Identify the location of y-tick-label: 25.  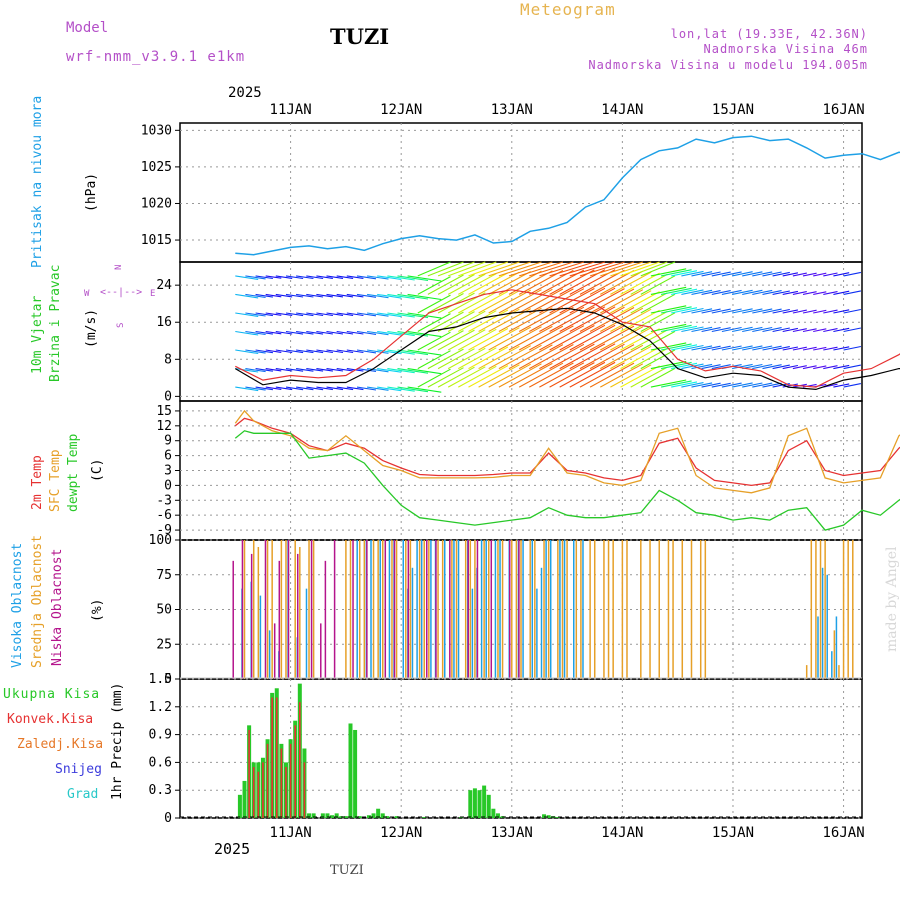
(164, 644).